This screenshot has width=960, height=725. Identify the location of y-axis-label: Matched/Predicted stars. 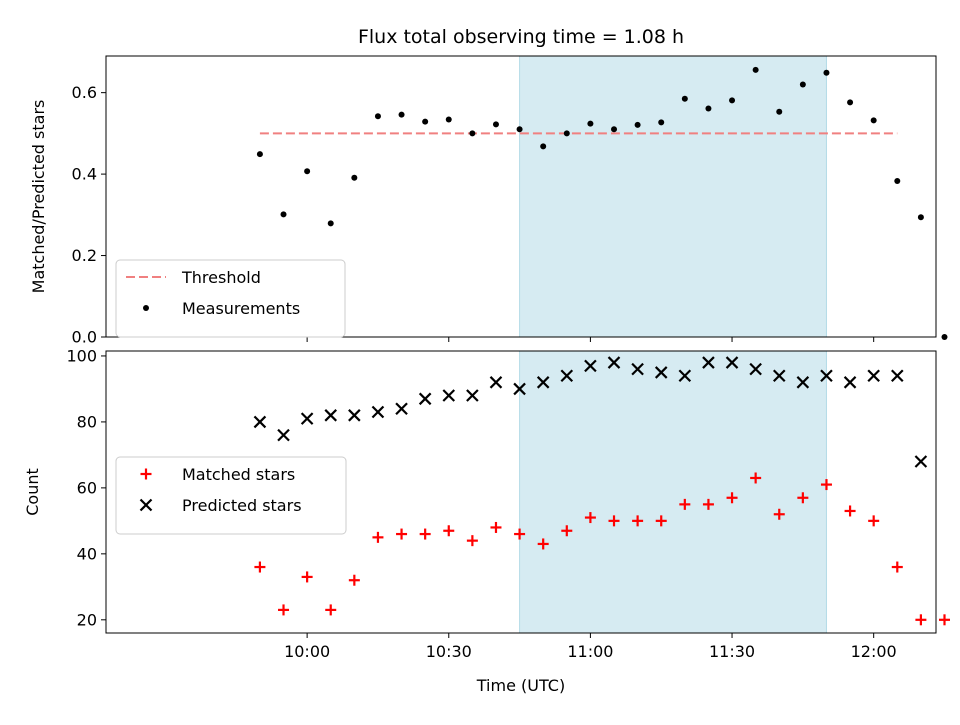
(38, 197).